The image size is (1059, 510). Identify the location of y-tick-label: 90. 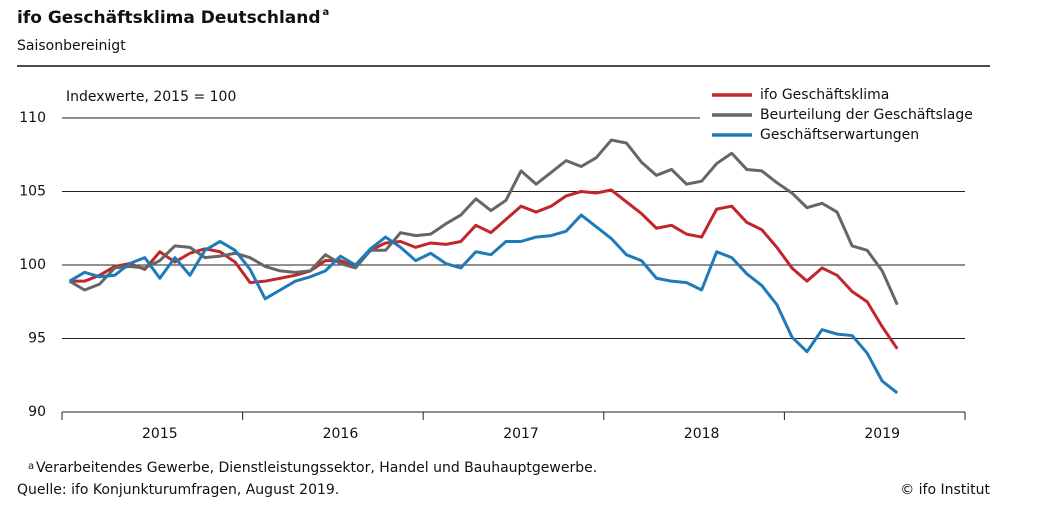
(37, 412).